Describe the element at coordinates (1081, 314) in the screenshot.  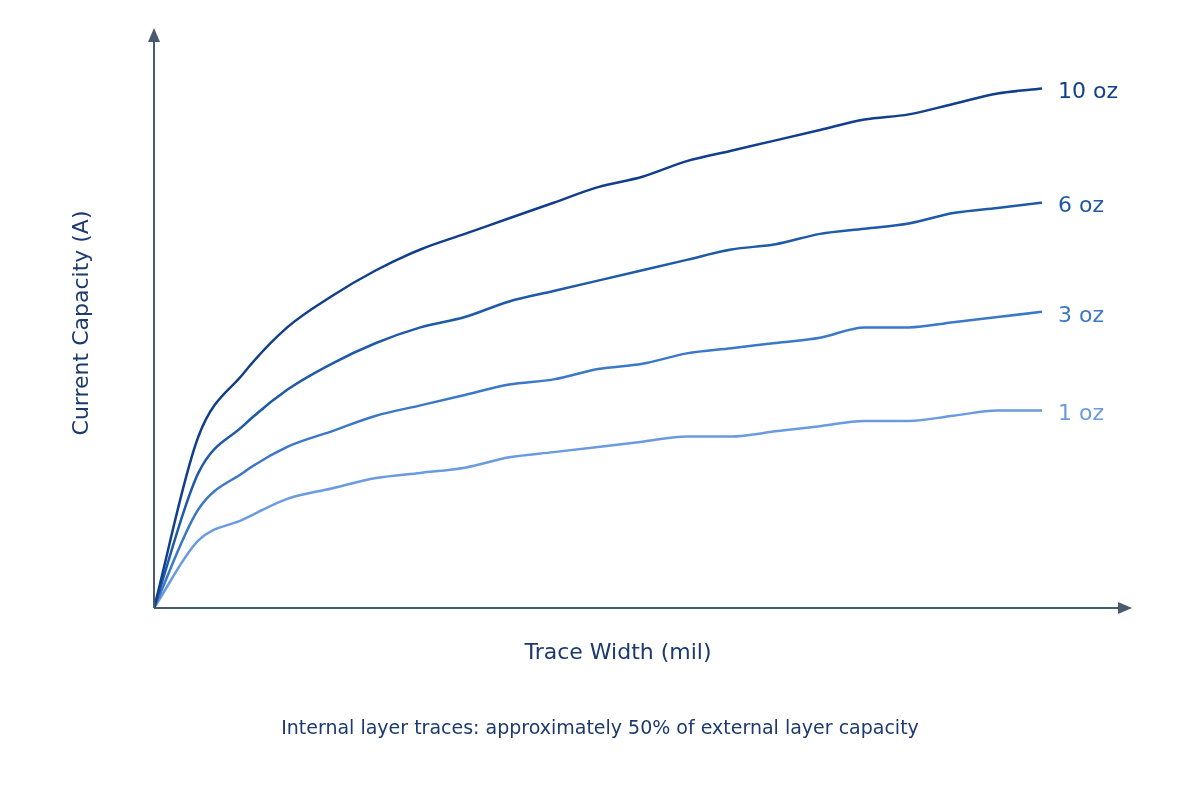
I see `series-label: 3 oz` at that location.